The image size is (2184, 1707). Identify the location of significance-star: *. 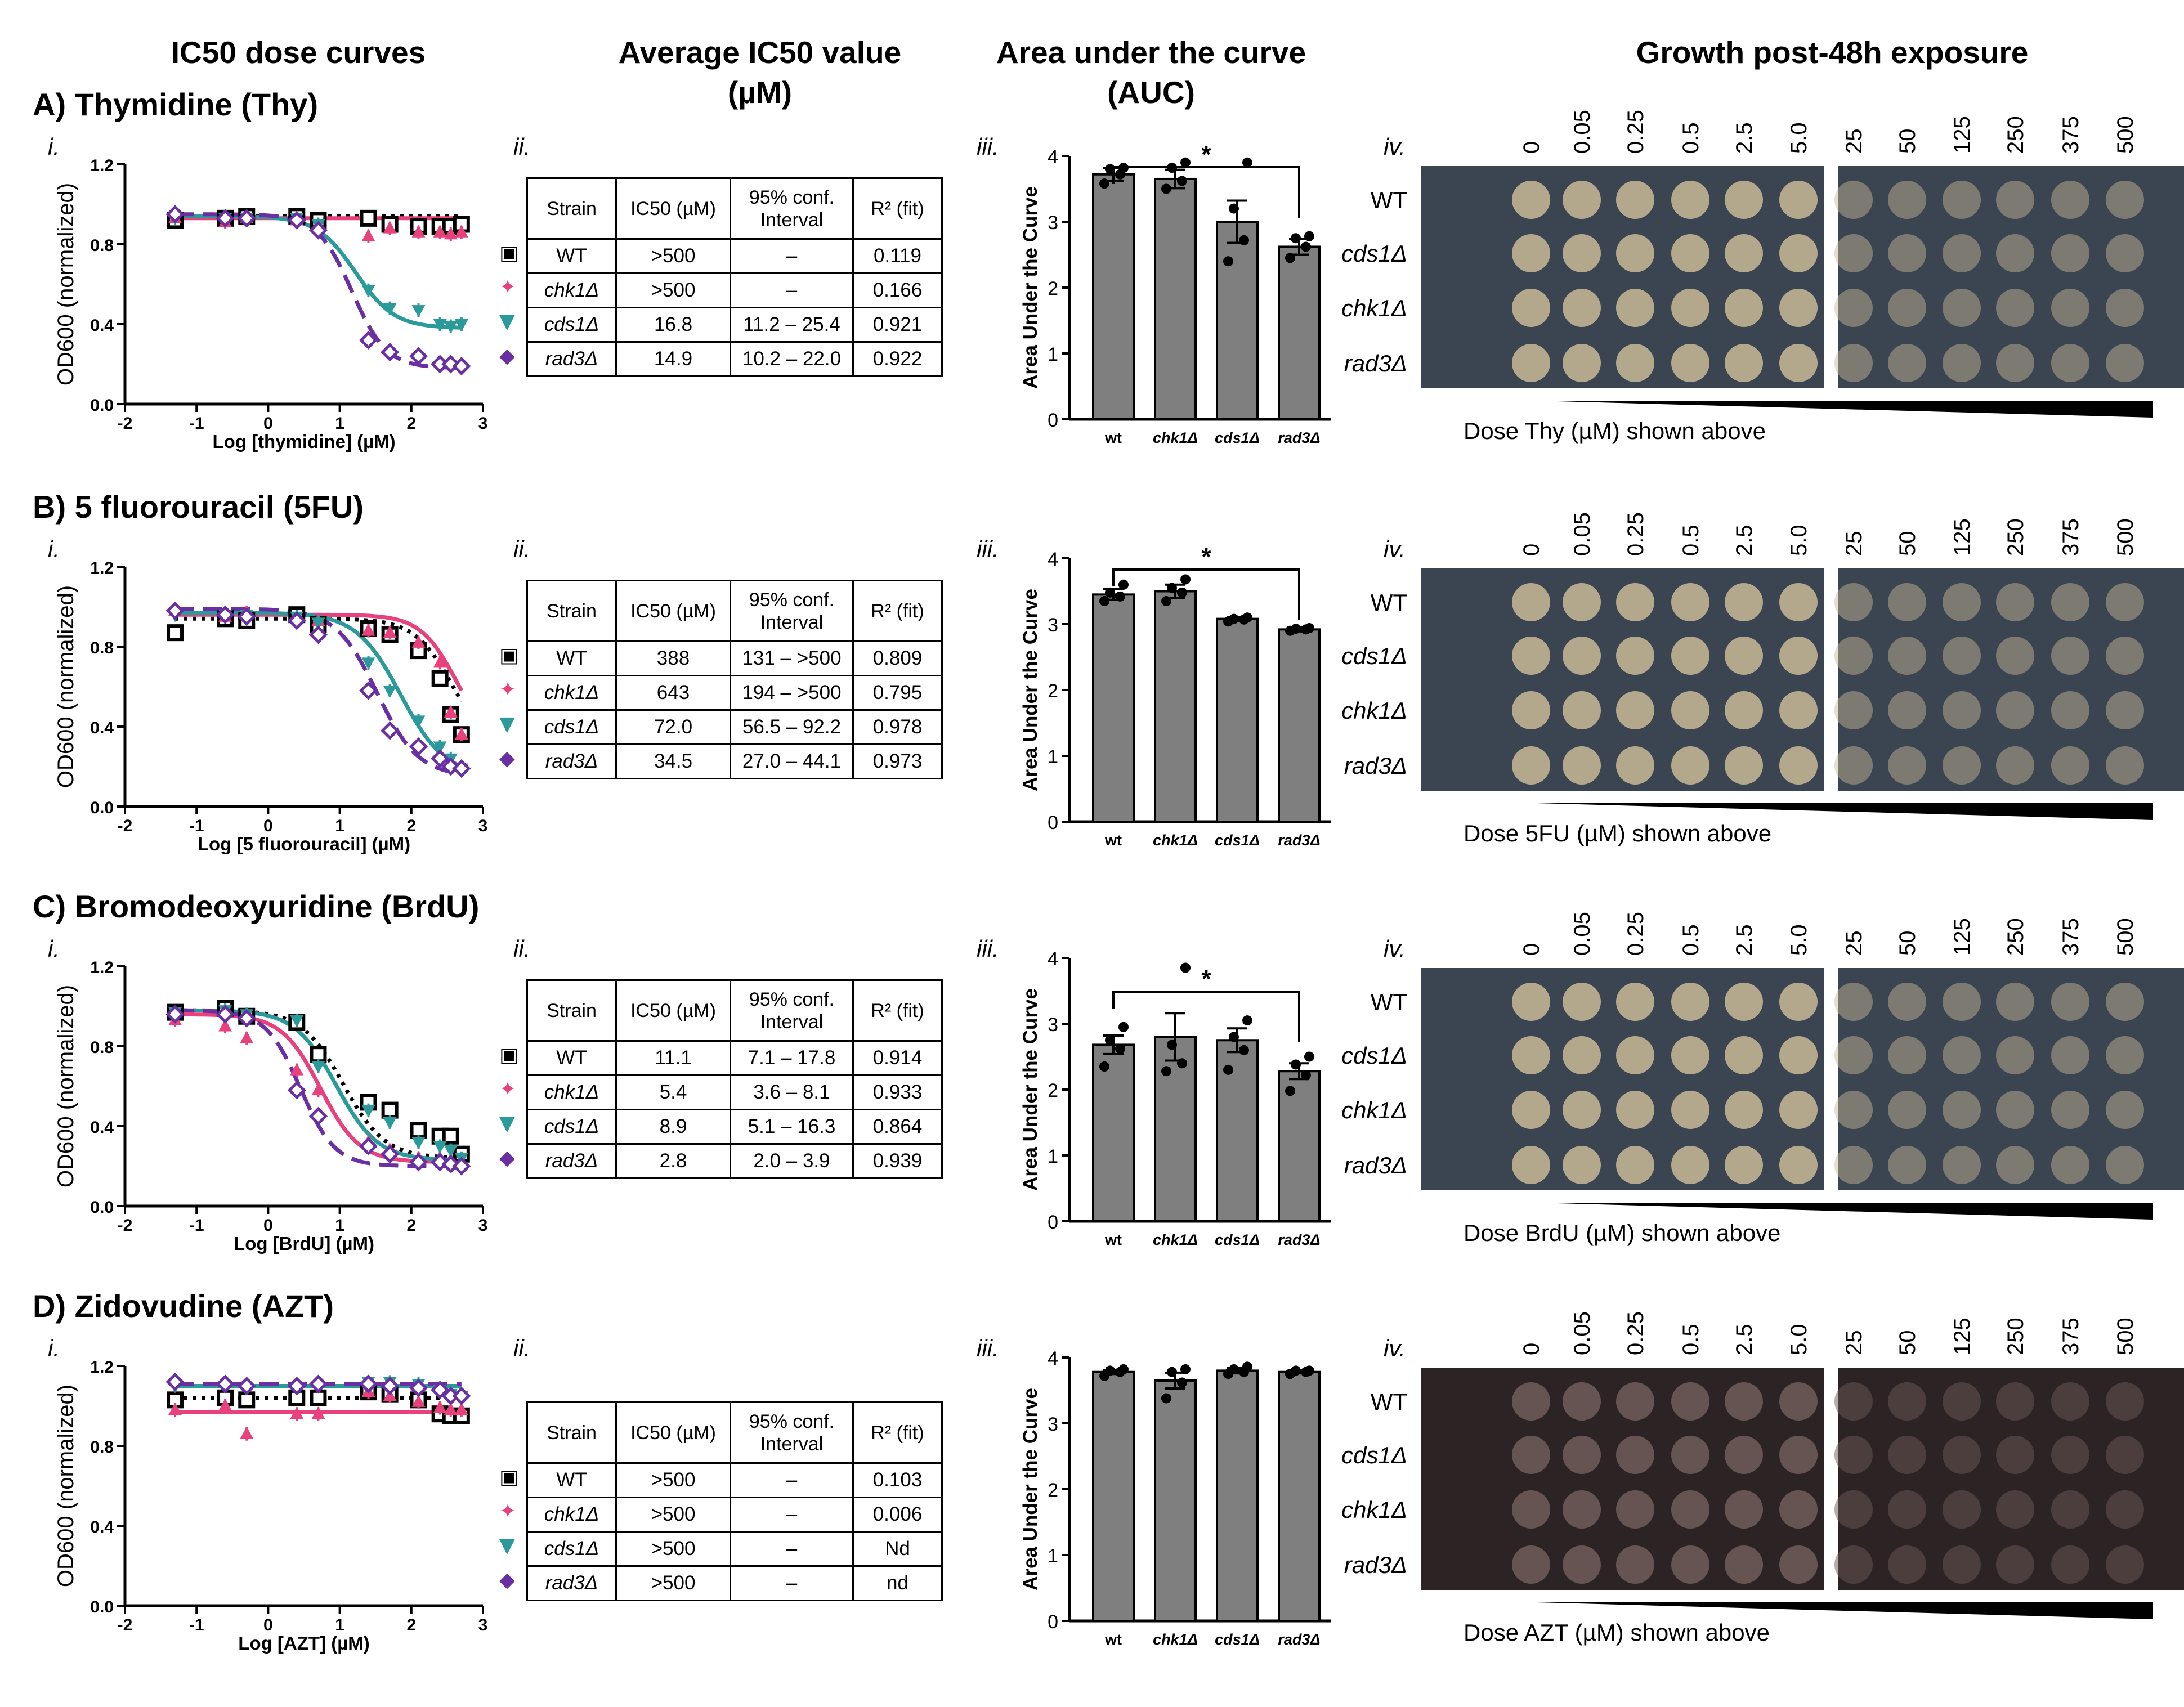
(1206, 979).